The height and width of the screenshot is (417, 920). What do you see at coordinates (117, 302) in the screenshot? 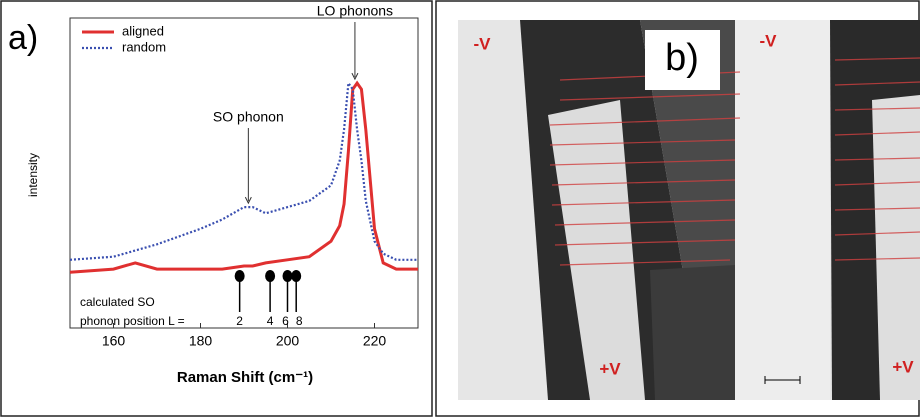
I see `so-title: calculated SO` at bounding box center [117, 302].